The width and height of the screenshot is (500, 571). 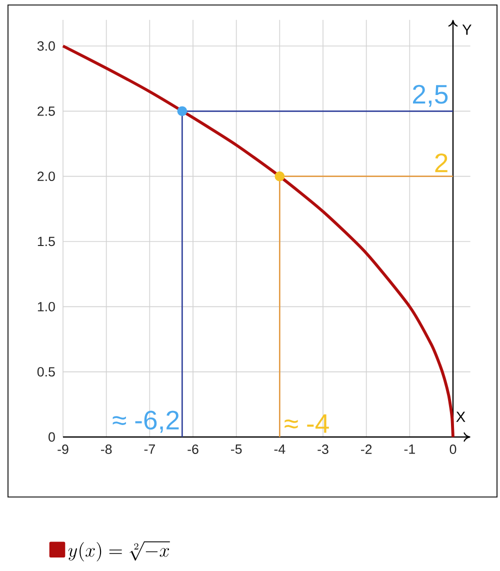 I want to click on y-tick-label: 0, so click(x=51, y=437).